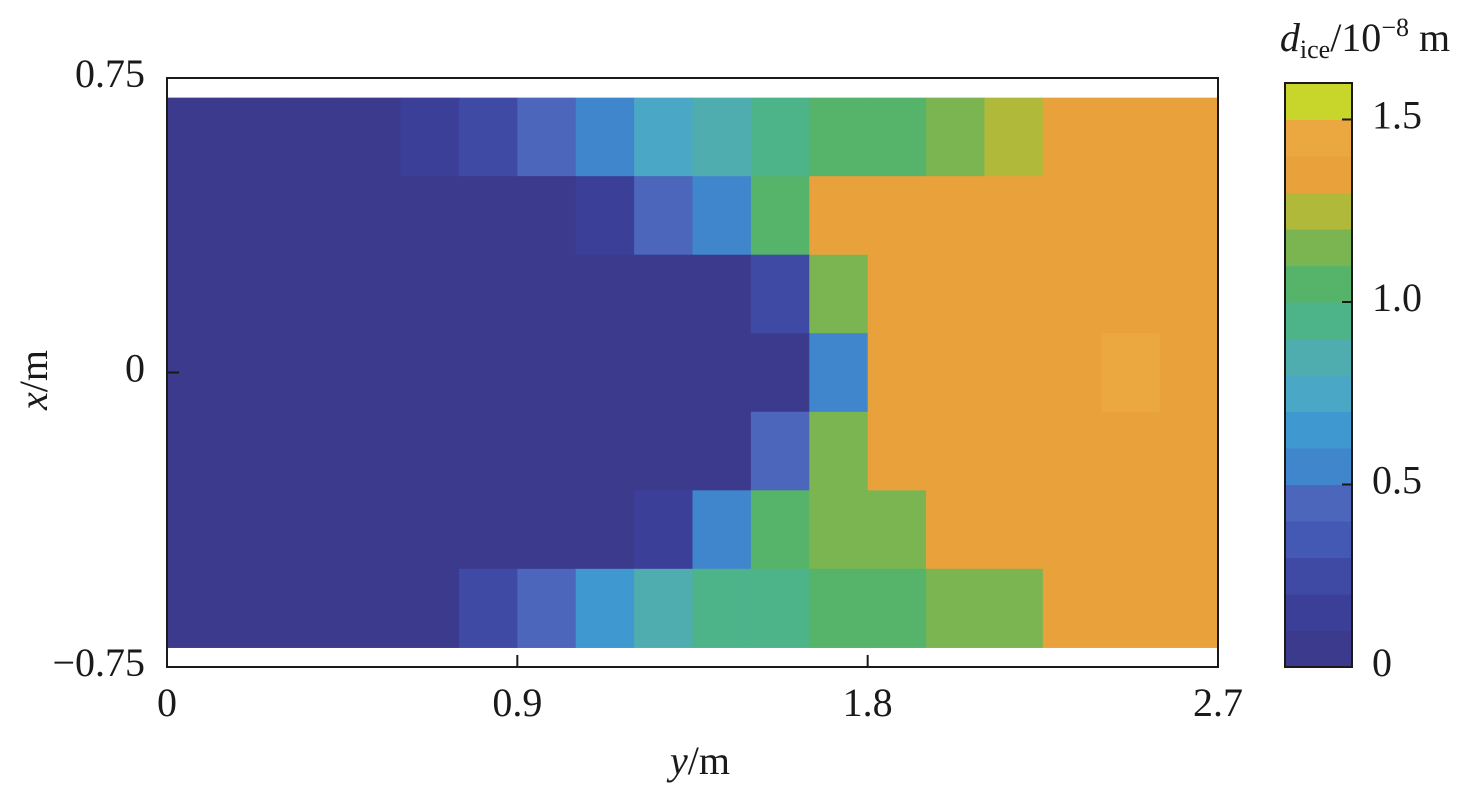 The height and width of the screenshot is (793, 1476). Describe the element at coordinates (1355, 37) in the screenshot. I see `cb-unit: /10` at that location.